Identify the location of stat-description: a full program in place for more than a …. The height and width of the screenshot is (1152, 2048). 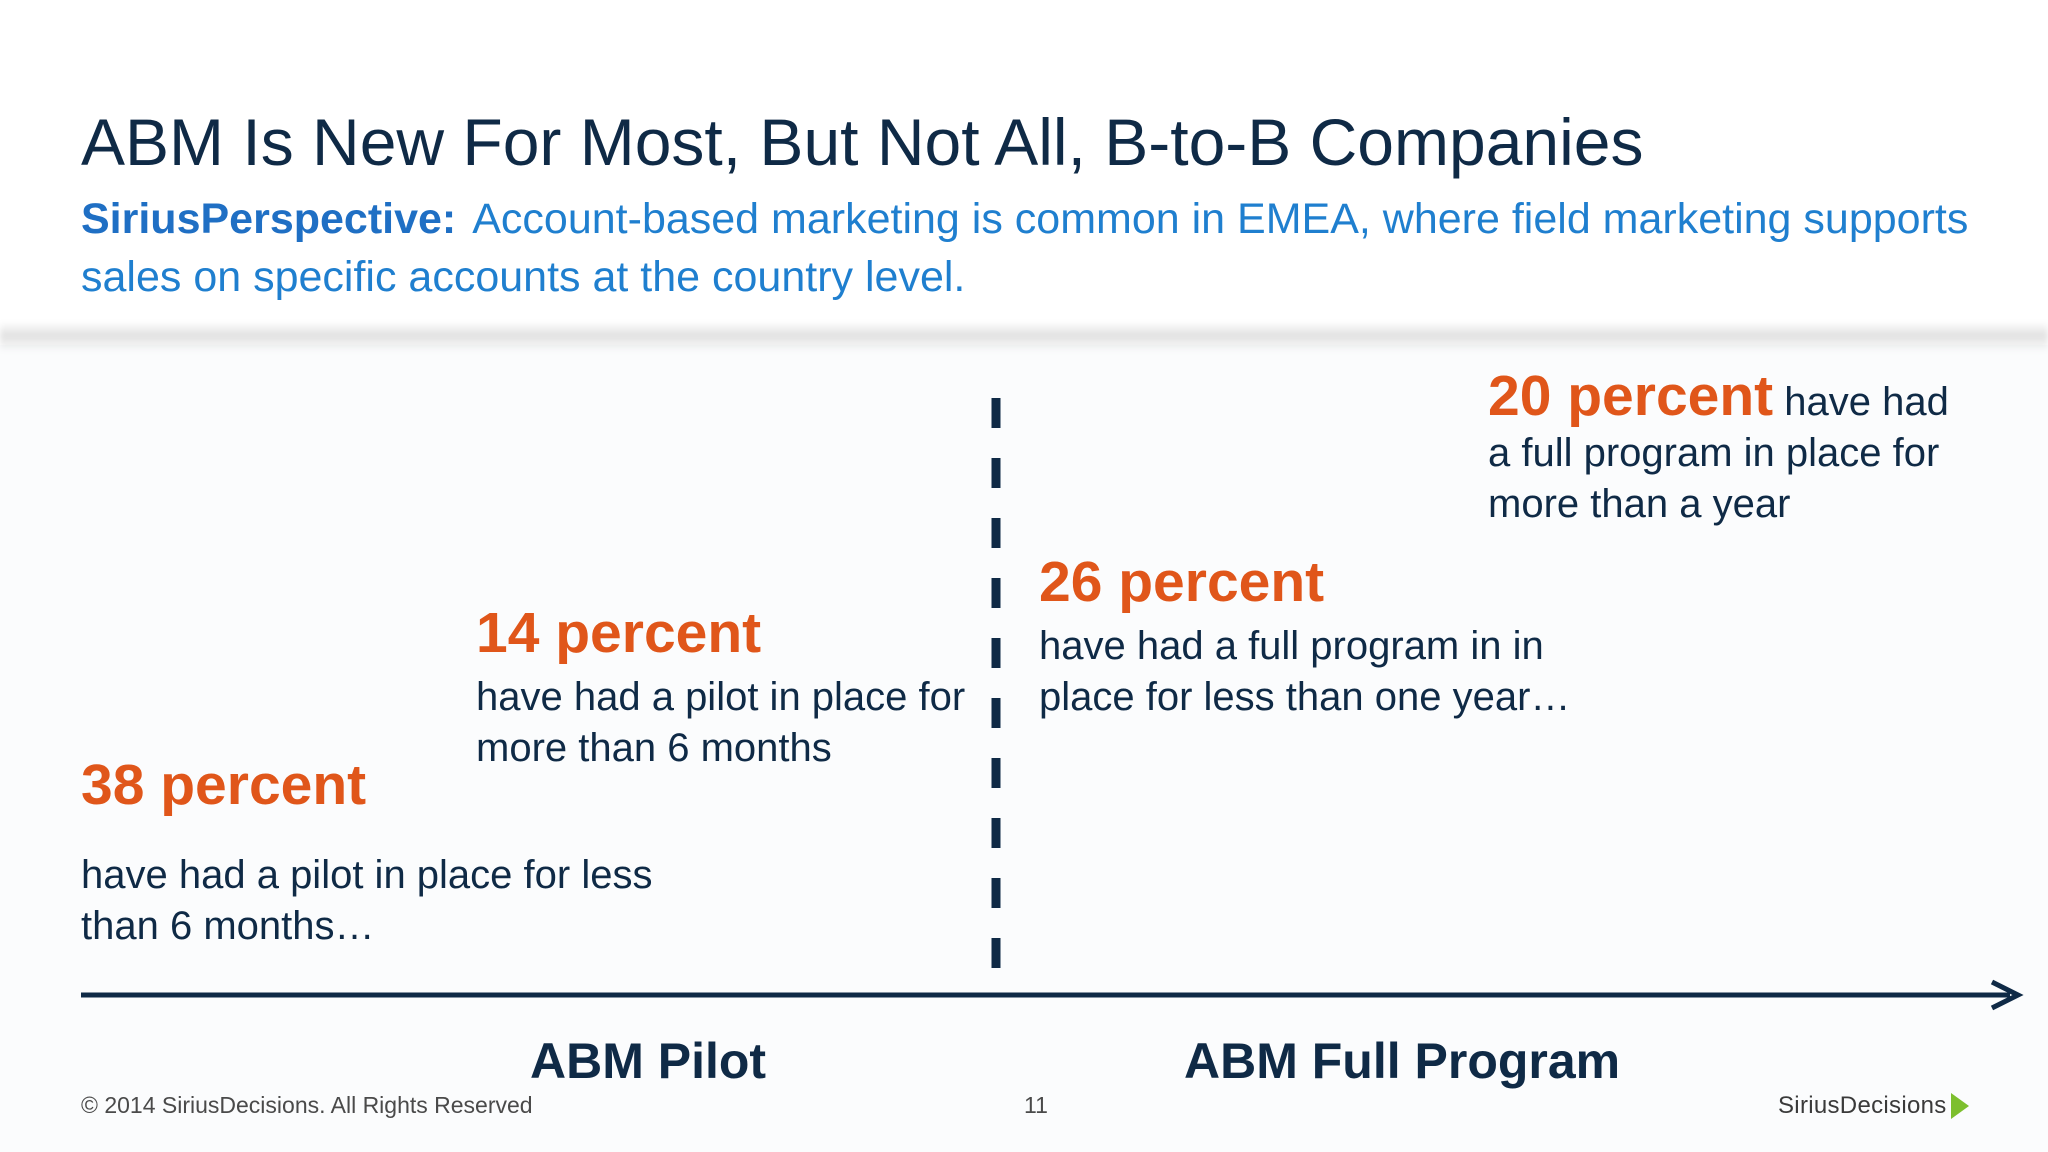
(1714, 478).